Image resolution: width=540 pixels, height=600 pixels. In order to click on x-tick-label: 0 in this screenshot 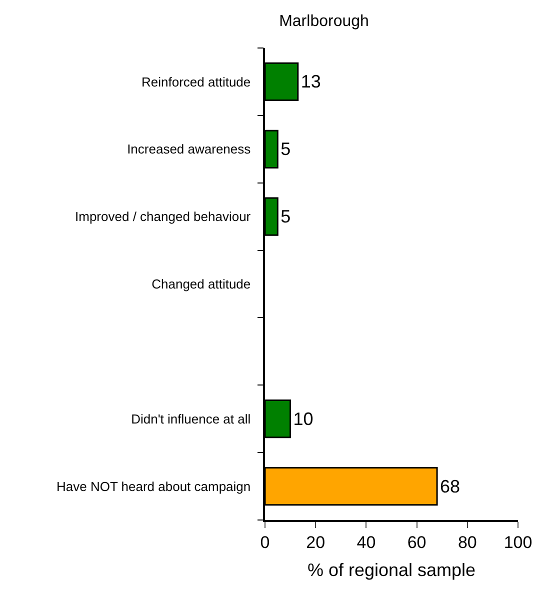, I will do `click(265, 542)`.